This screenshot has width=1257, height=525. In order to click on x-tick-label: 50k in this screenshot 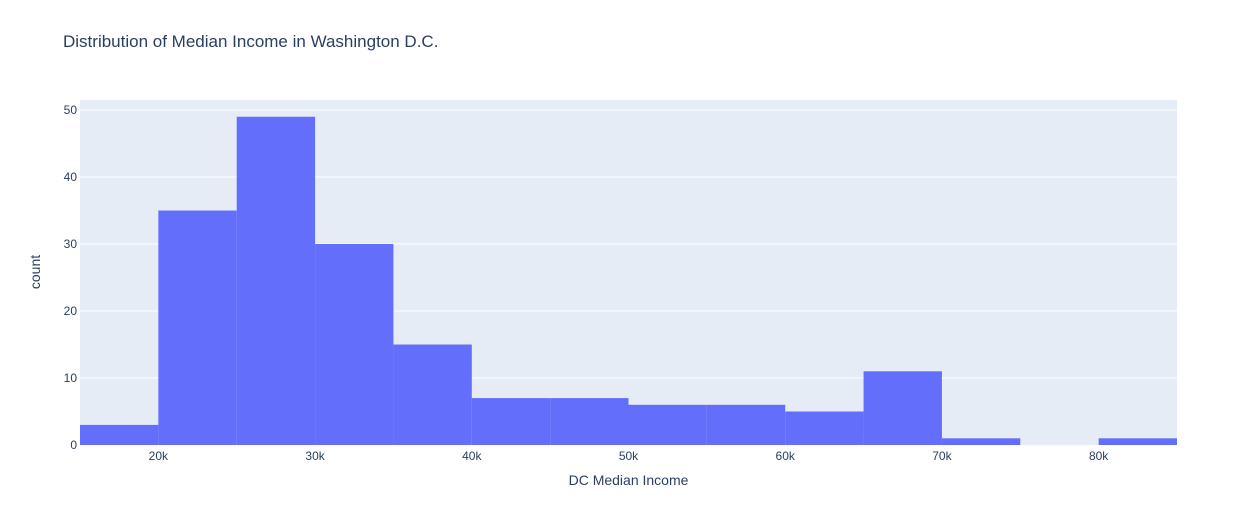, I will do `click(629, 456)`.